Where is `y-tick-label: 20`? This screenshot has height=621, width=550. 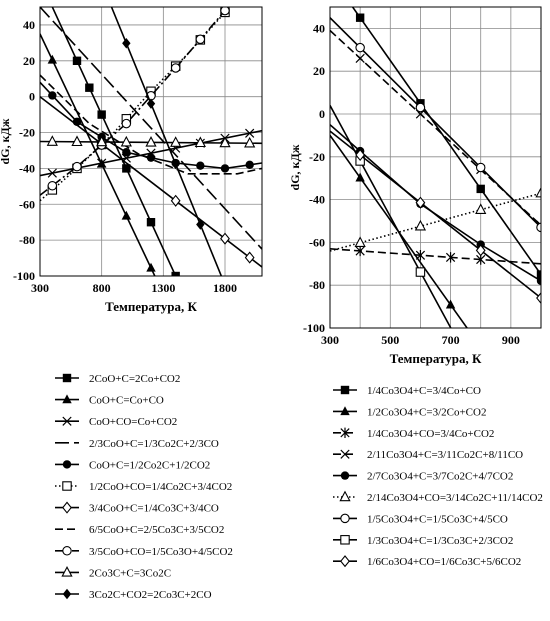 y-tick-label: 20 is located at coordinates (319, 71).